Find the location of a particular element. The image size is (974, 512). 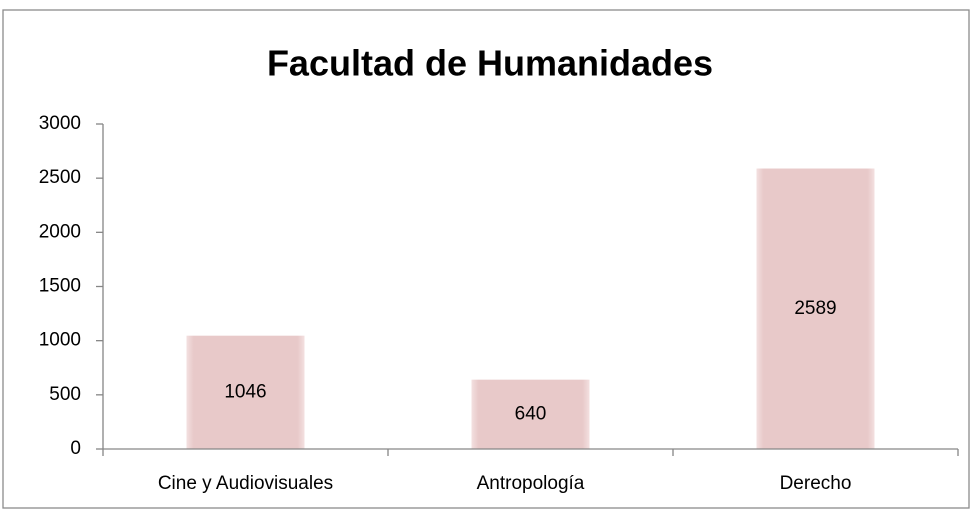

data-label: 2589 is located at coordinates (815, 308).